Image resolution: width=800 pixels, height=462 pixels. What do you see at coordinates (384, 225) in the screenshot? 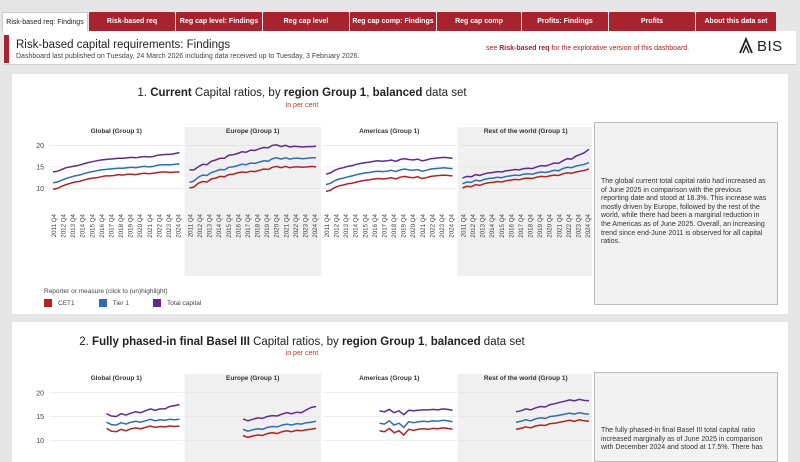
I see `x-tick-label-0-2-6: 2017 Q4` at bounding box center [384, 225].